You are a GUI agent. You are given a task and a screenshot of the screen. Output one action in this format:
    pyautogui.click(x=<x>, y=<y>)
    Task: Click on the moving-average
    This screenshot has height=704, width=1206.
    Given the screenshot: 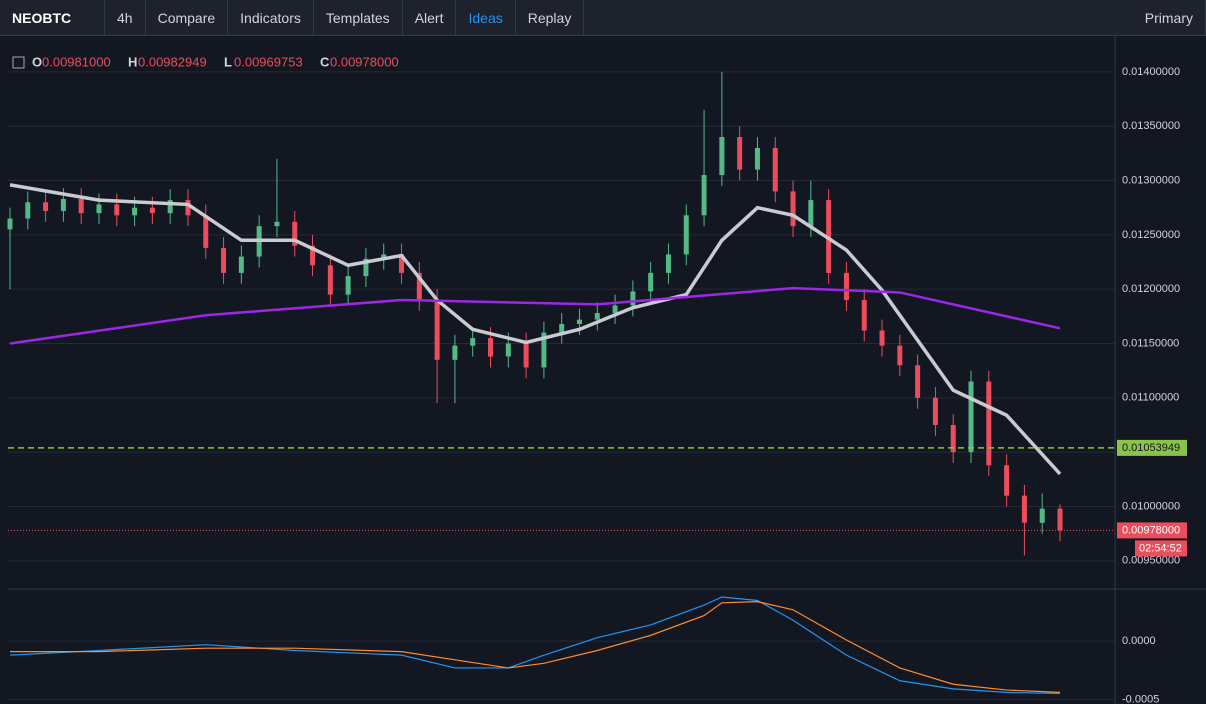 What is the action you would take?
    pyautogui.click(x=535, y=315)
    